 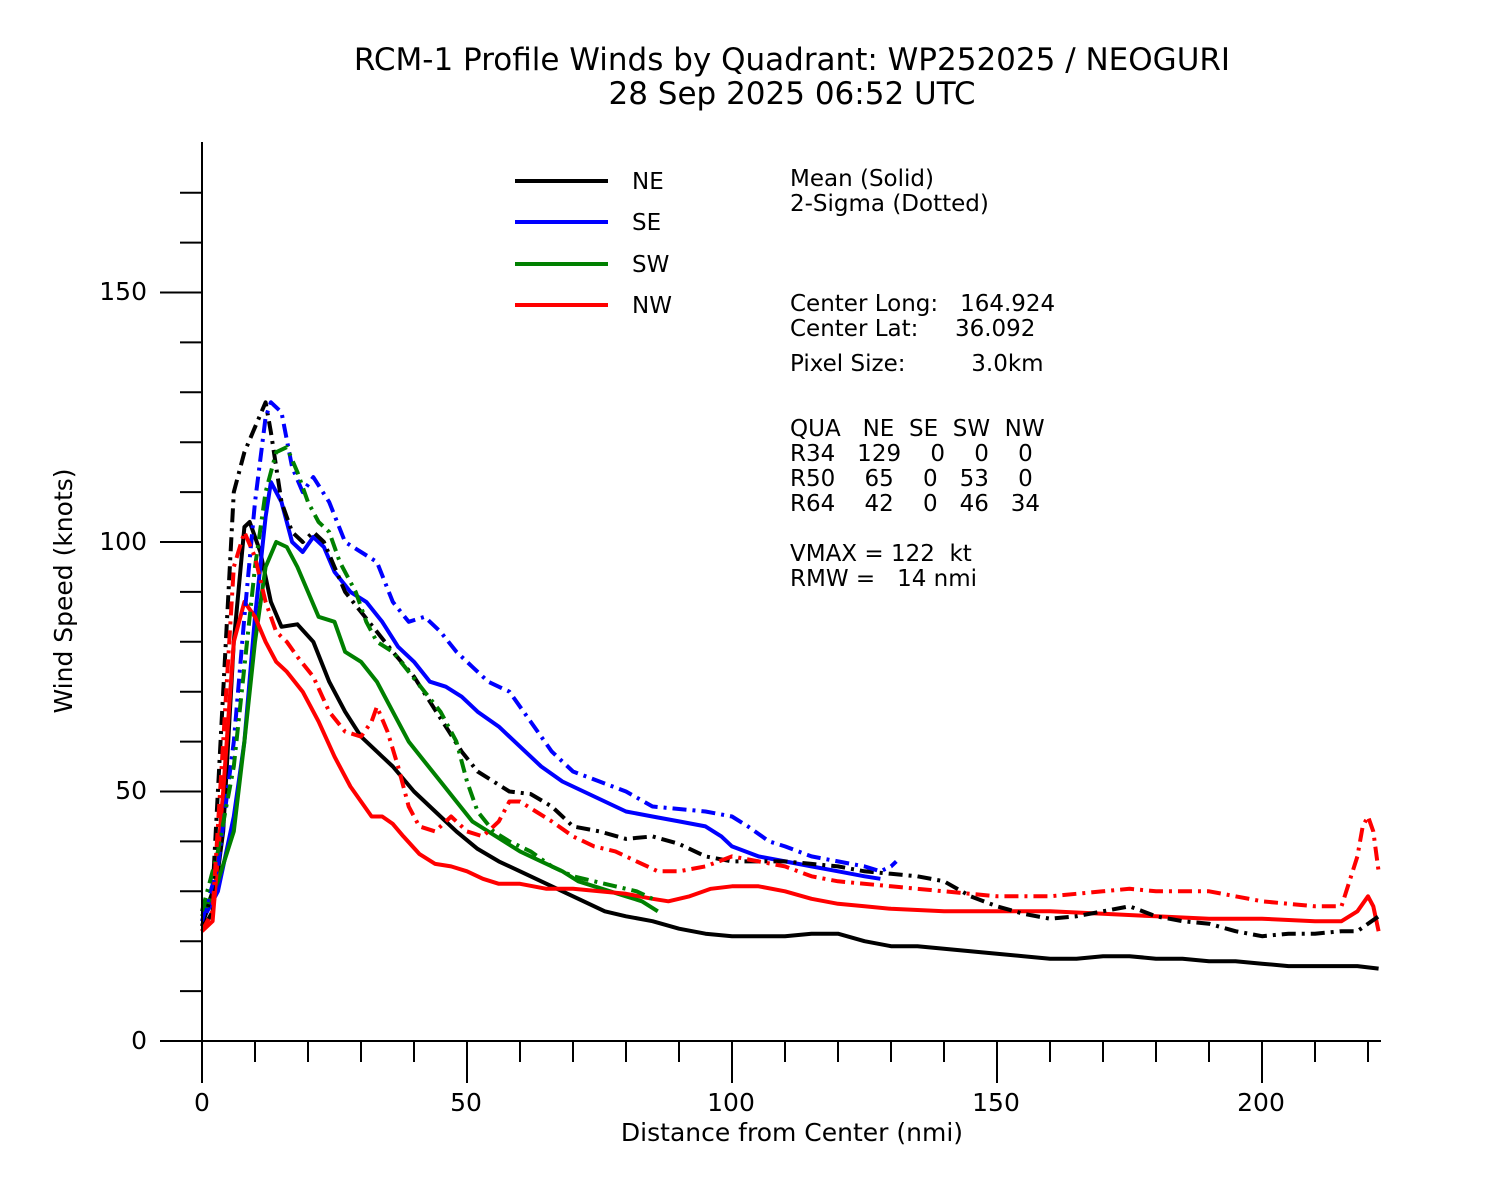 I want to click on legend-label-sw: SW, so click(x=650, y=265).